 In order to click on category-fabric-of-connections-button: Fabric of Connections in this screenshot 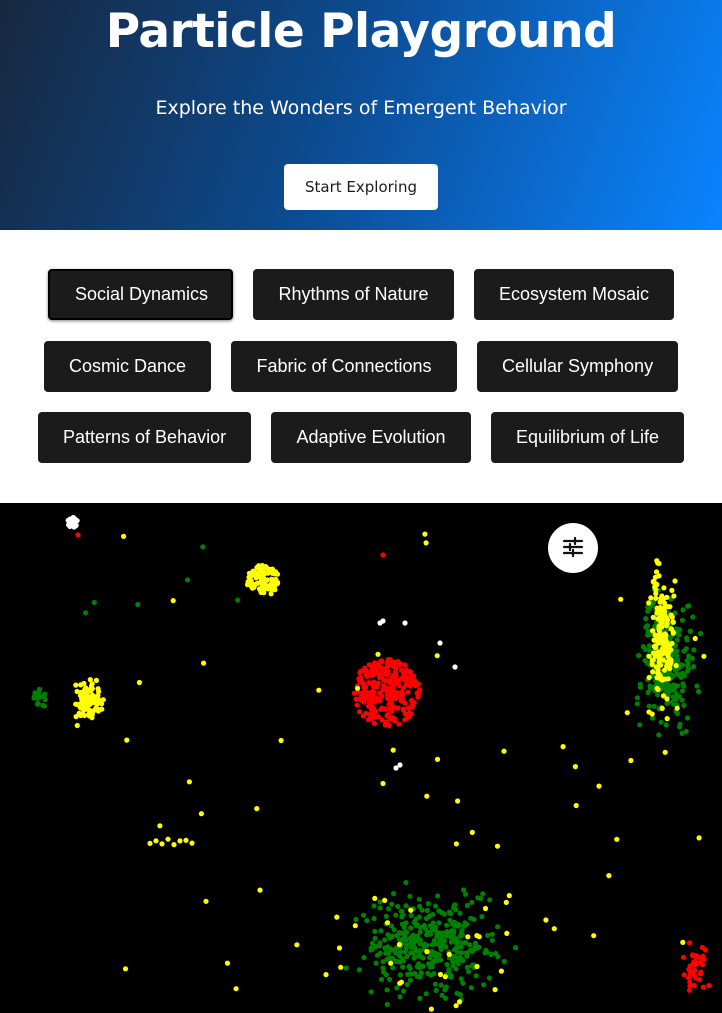, I will do `click(344, 366)`.